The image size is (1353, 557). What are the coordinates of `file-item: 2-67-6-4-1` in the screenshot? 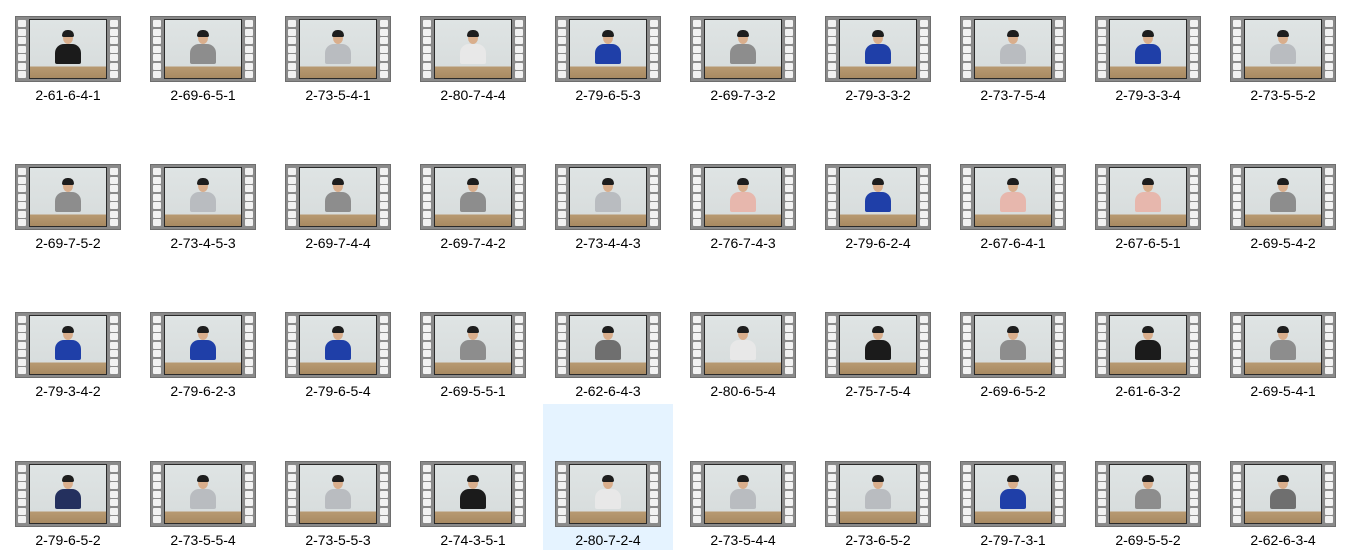 It's located at (1013, 224).